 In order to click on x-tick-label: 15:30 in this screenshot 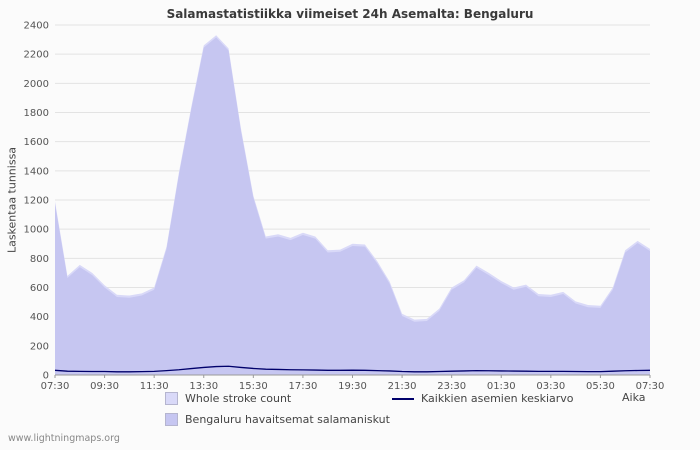, I will do `click(253, 385)`.